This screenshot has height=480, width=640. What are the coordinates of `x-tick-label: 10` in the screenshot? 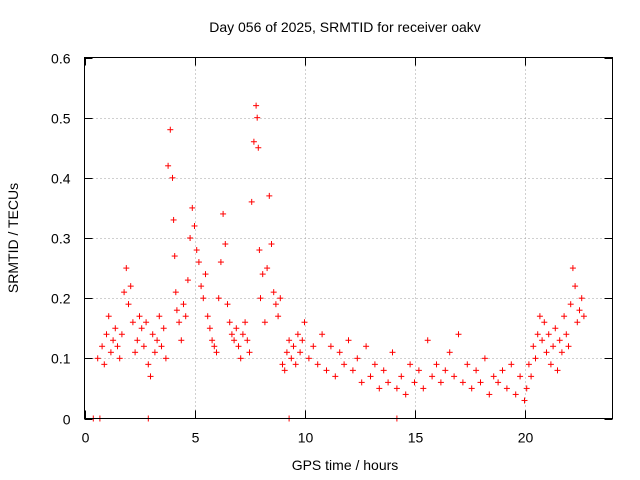 It's located at (306, 438).